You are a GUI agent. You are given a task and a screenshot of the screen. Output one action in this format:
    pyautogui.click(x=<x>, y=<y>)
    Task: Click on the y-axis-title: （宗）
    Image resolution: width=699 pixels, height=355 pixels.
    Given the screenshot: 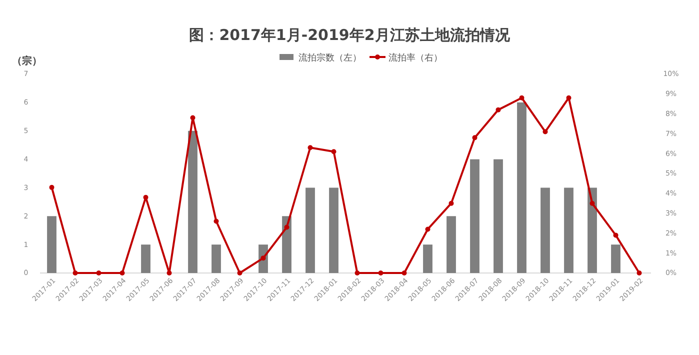 What is the action you would take?
    pyautogui.click(x=27, y=61)
    